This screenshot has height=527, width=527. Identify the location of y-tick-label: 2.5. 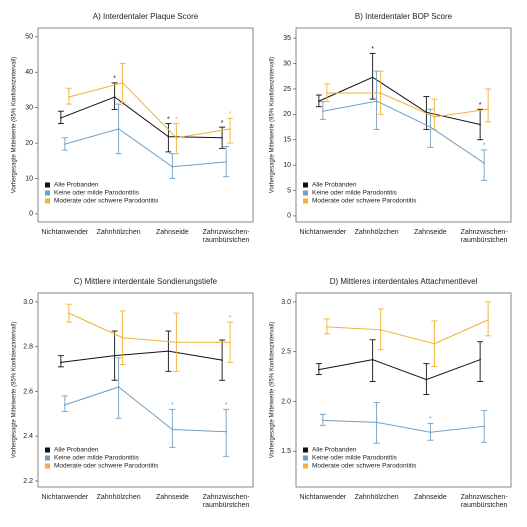
(286, 352).